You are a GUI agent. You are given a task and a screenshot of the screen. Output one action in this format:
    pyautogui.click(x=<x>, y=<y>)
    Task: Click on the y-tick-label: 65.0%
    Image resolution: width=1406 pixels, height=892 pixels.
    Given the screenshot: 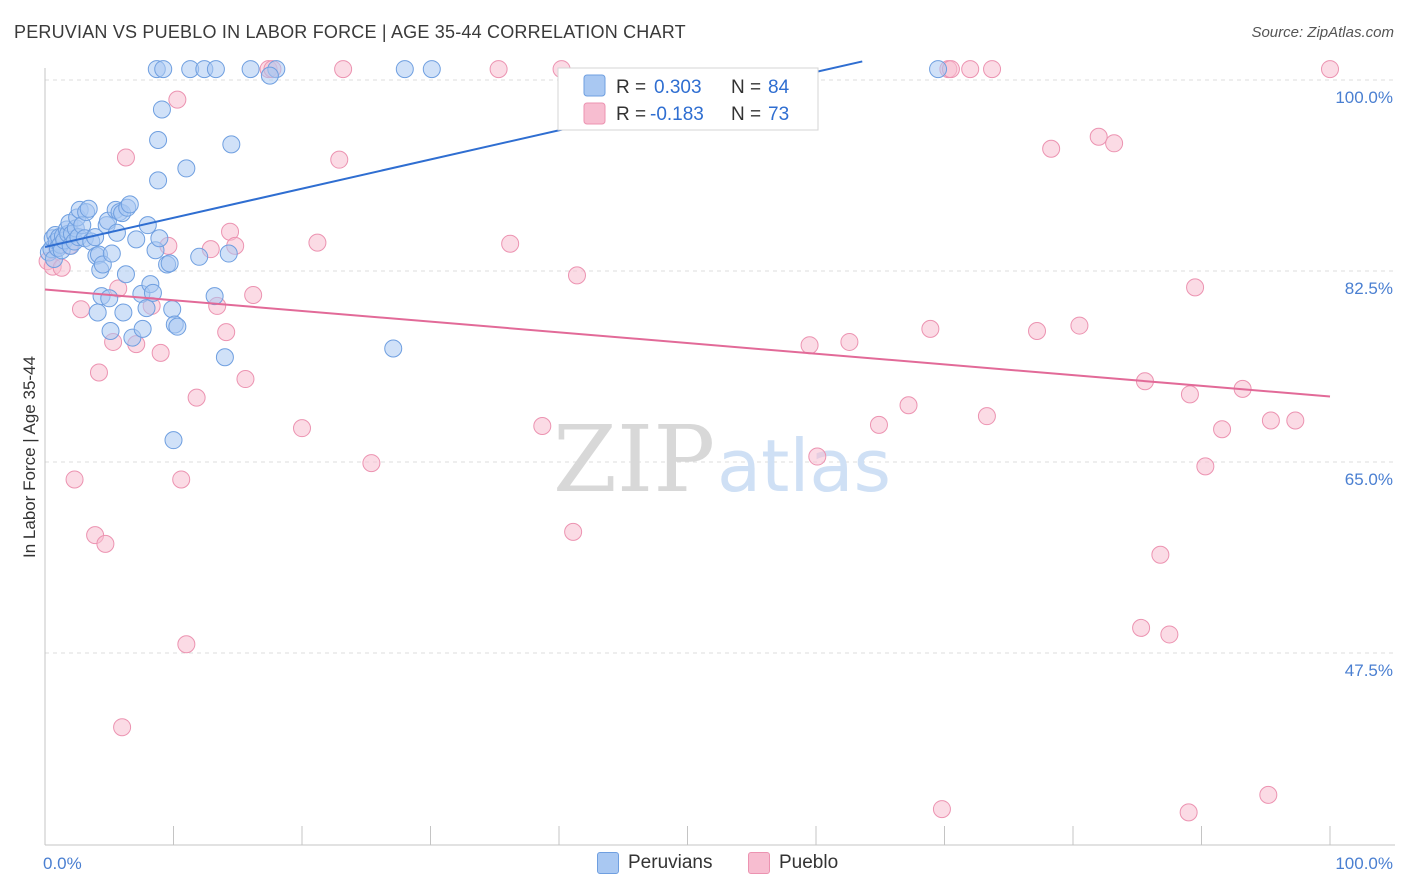 What is the action you would take?
    pyautogui.click(x=1369, y=479)
    